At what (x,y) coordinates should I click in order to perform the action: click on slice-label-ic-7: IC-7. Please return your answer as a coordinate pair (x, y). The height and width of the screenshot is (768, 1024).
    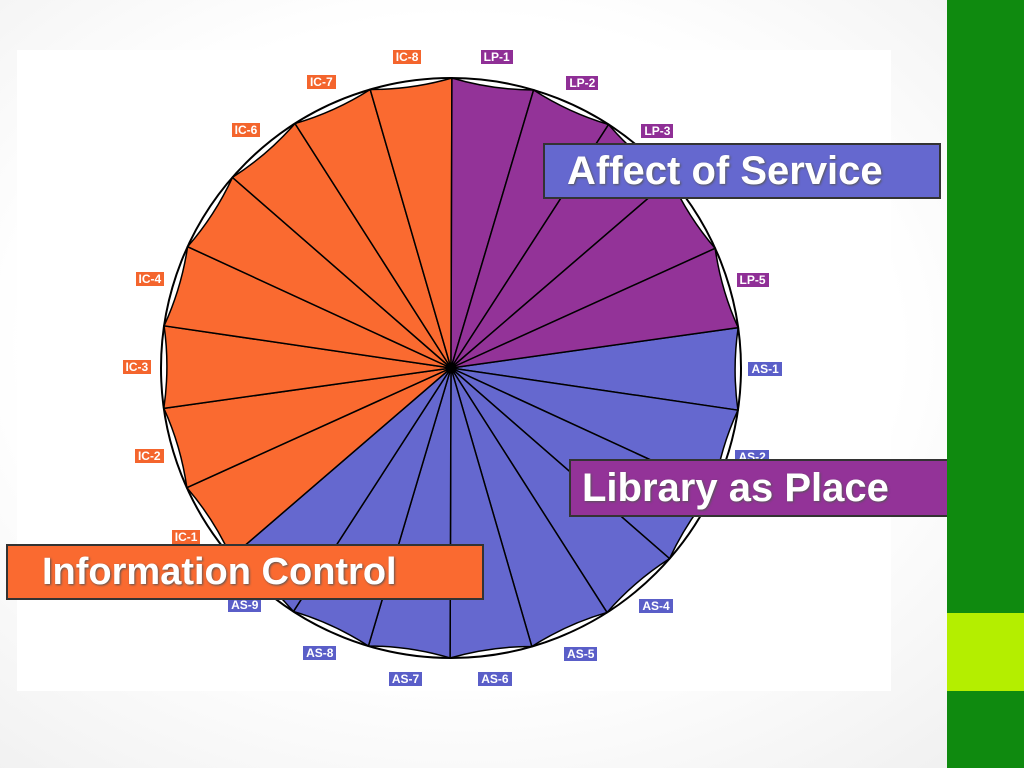
    Looking at the image, I should click on (321, 81).